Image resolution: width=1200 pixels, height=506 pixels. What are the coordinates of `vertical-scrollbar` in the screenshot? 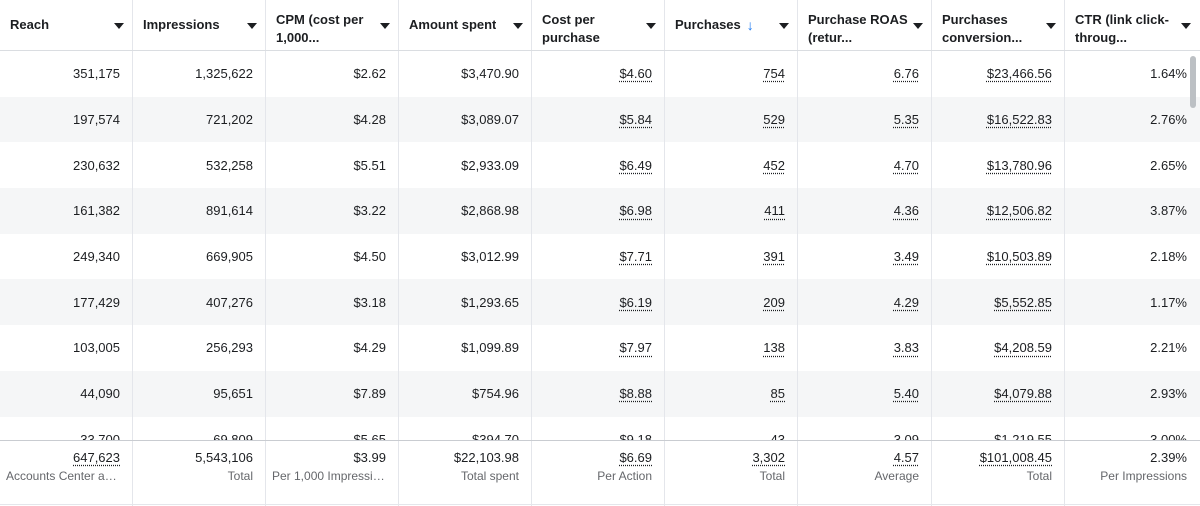 It's located at (1193, 82).